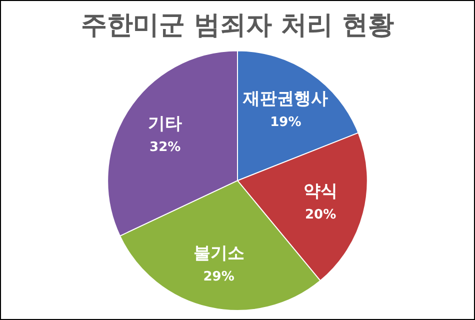  Describe the element at coordinates (321, 191) in the screenshot. I see `slice-label: 약식` at that location.